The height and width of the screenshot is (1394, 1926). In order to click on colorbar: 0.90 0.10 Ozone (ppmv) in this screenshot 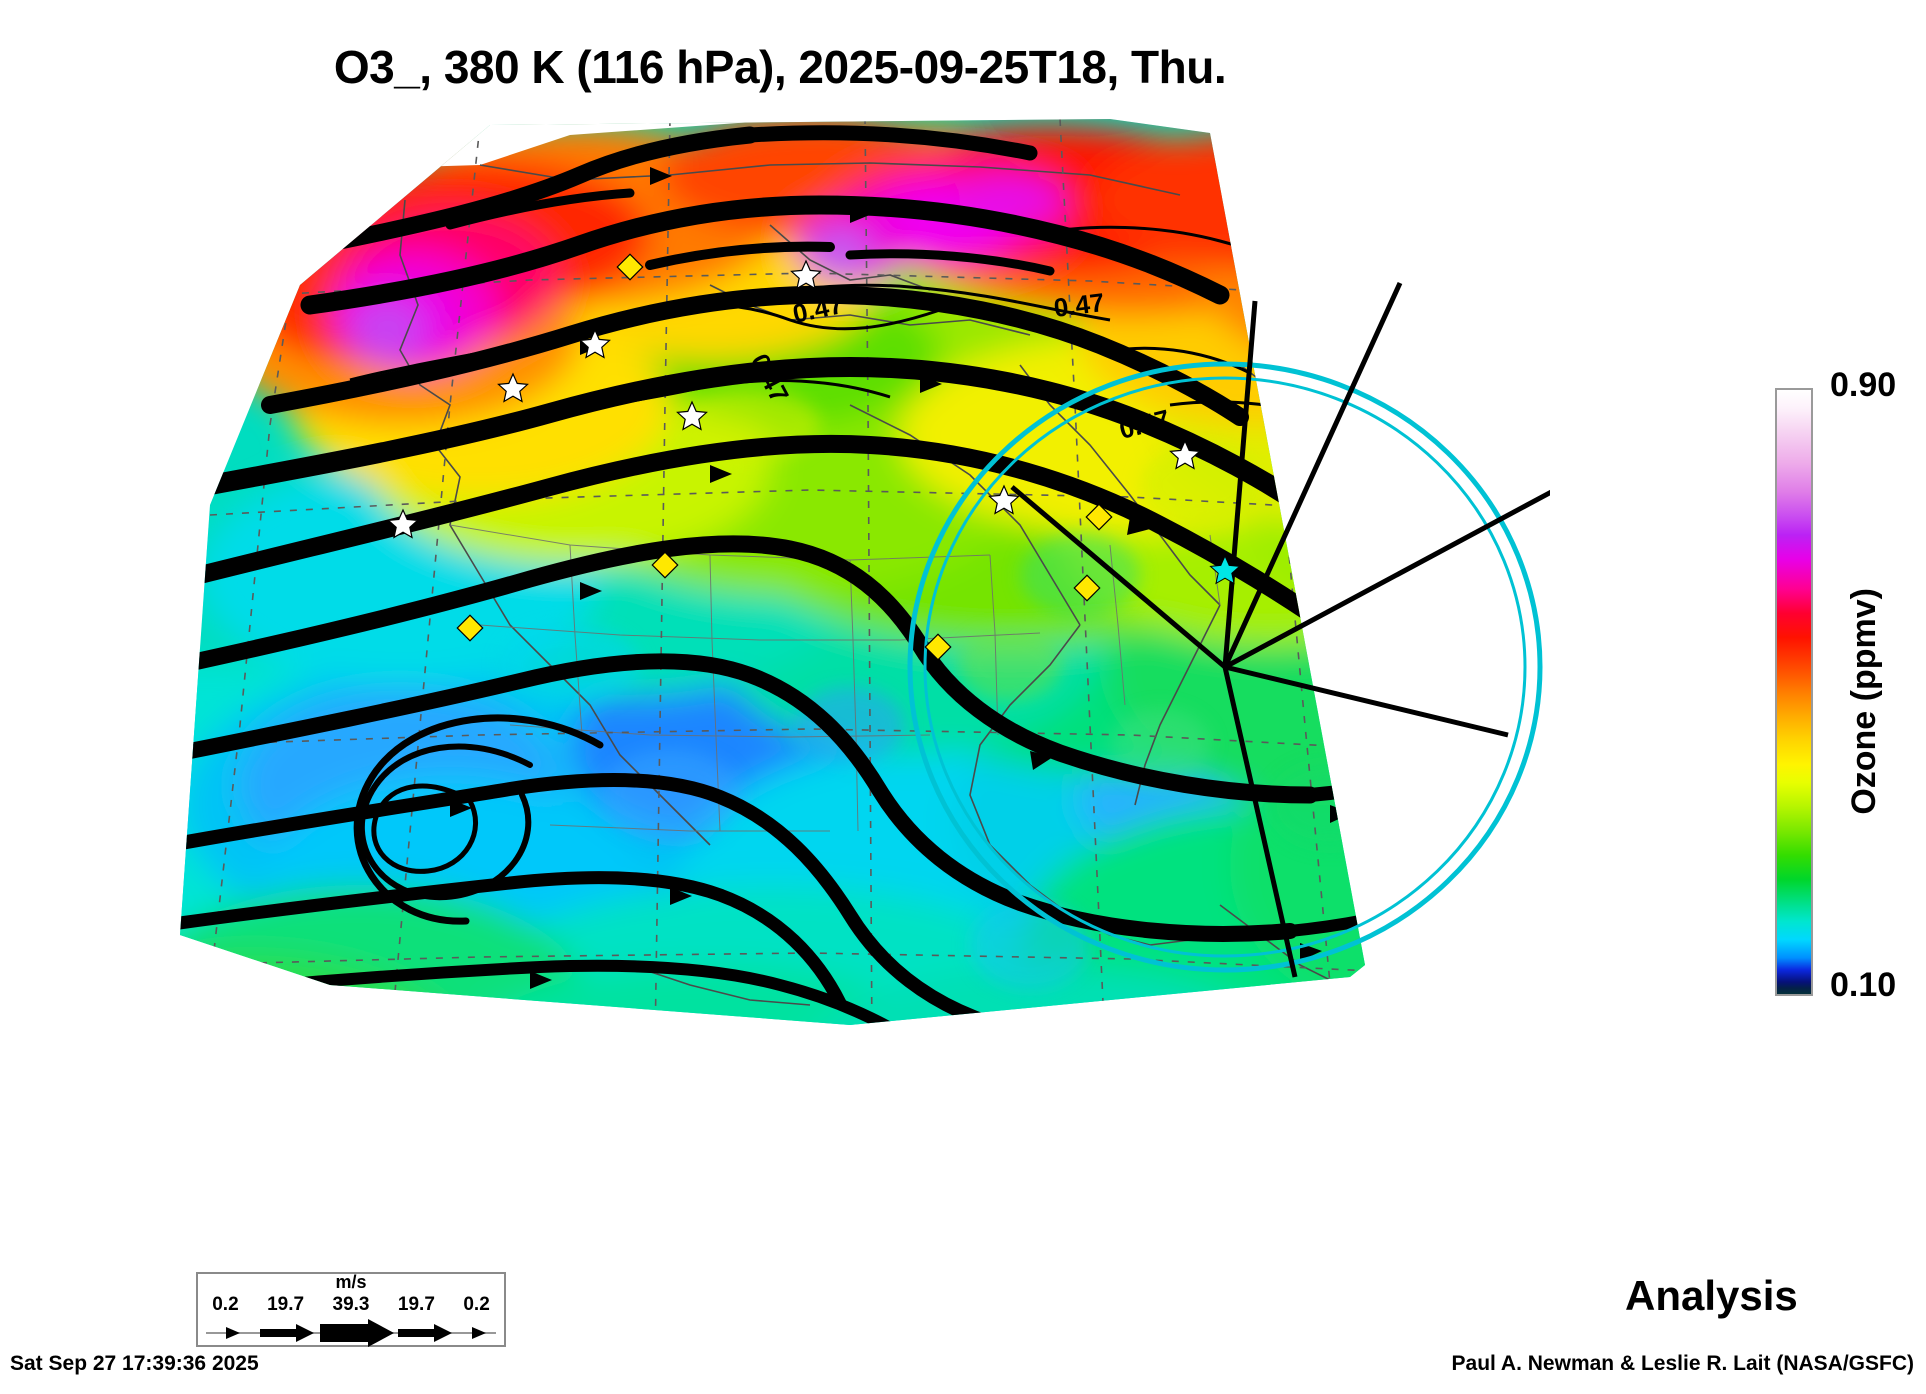, I will do `click(1835, 685)`.